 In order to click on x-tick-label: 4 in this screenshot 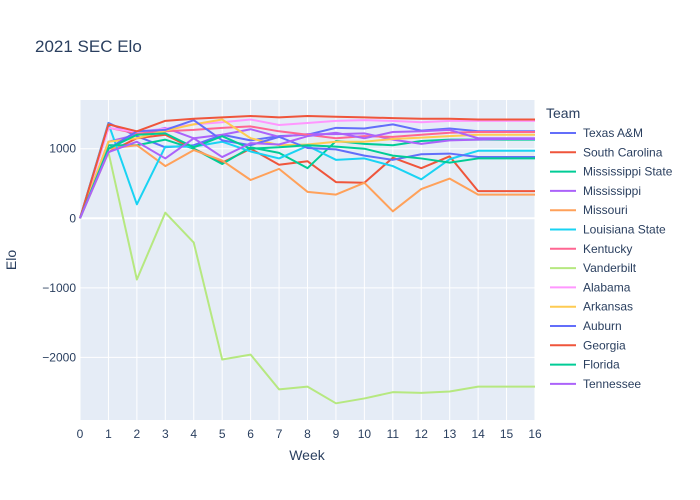, I will do `click(193, 434)`.